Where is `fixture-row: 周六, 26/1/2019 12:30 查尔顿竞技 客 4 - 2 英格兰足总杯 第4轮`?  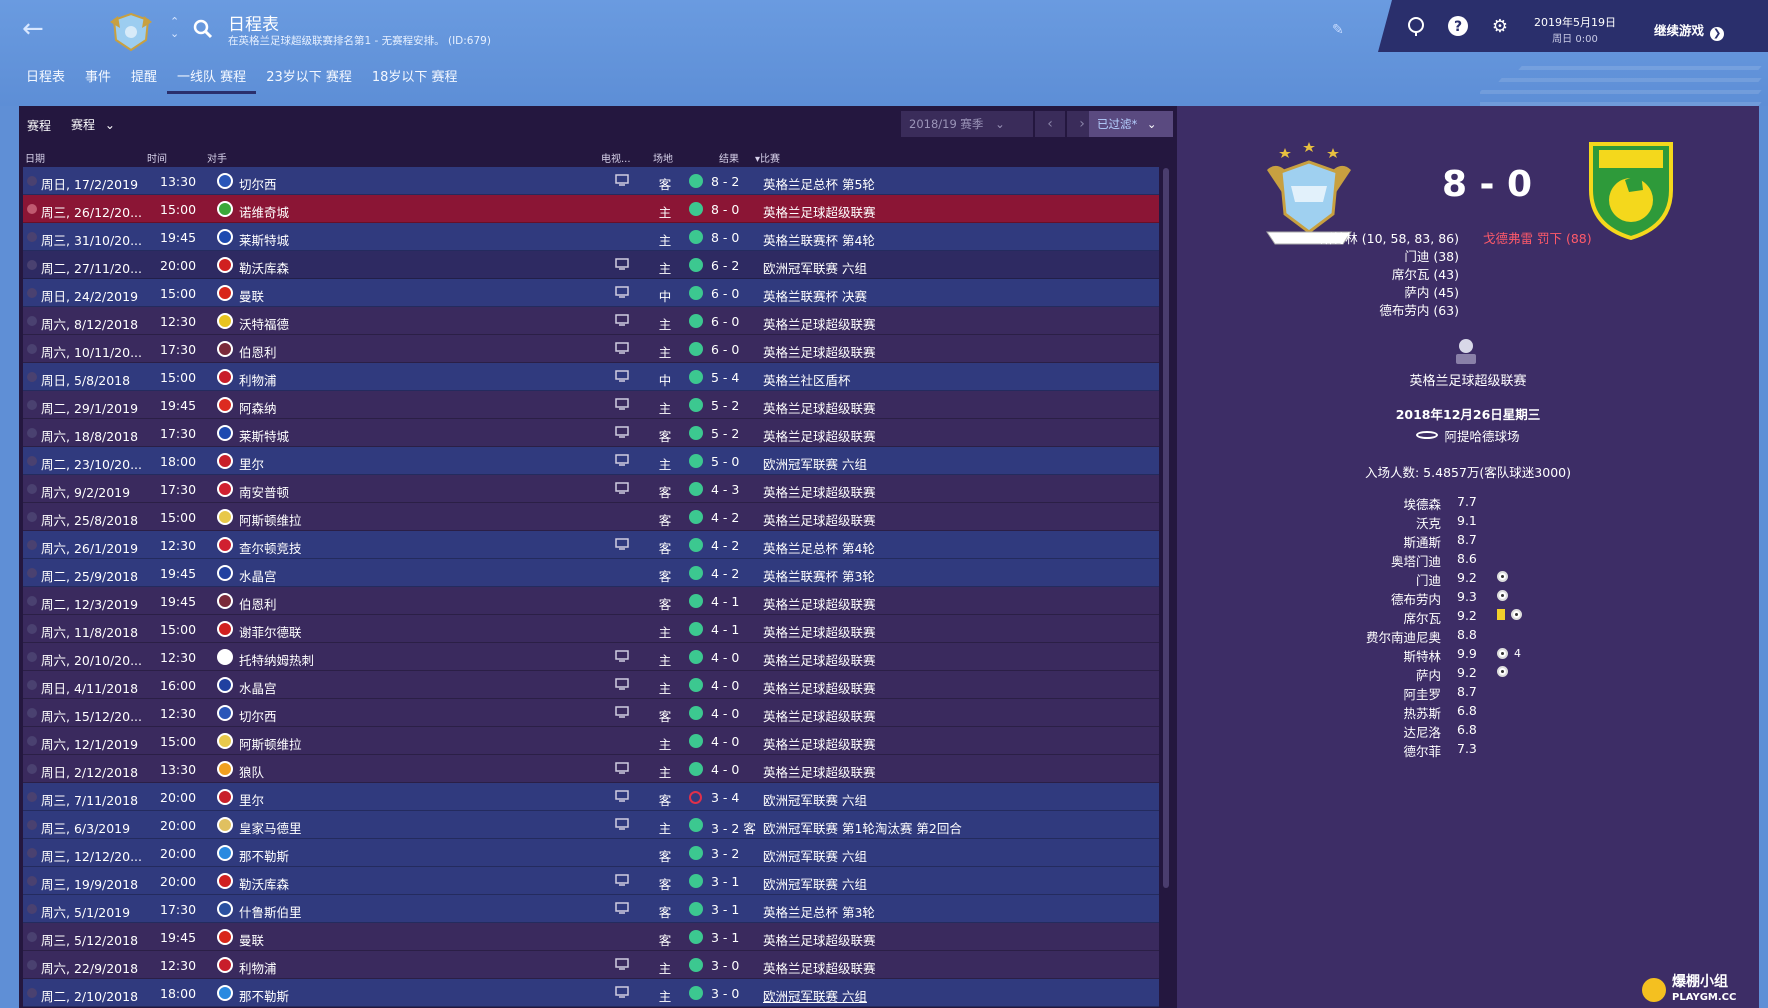 fixture-row: 周六, 26/1/2019 12:30 查尔顿竞技 客 4 - 2 英格兰足总杯 第4轮 is located at coordinates (591, 545).